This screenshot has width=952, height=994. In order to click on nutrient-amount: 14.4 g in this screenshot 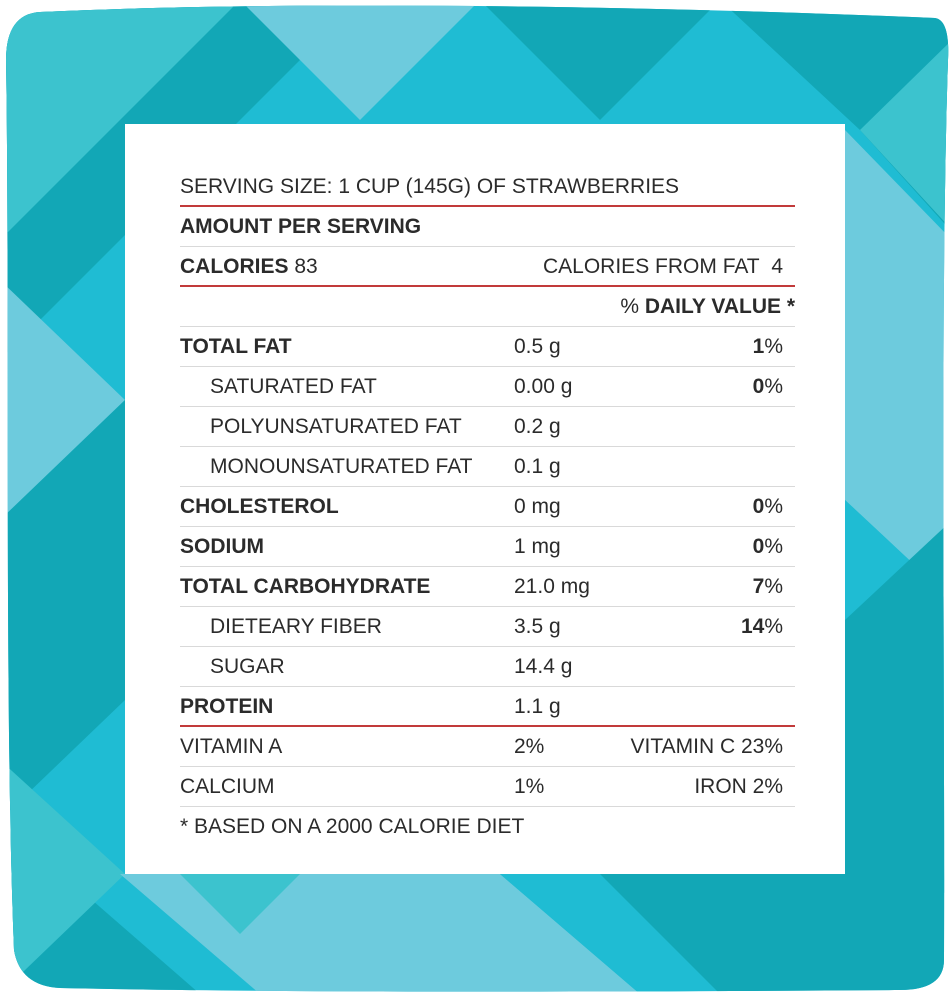, I will do `click(543, 666)`.